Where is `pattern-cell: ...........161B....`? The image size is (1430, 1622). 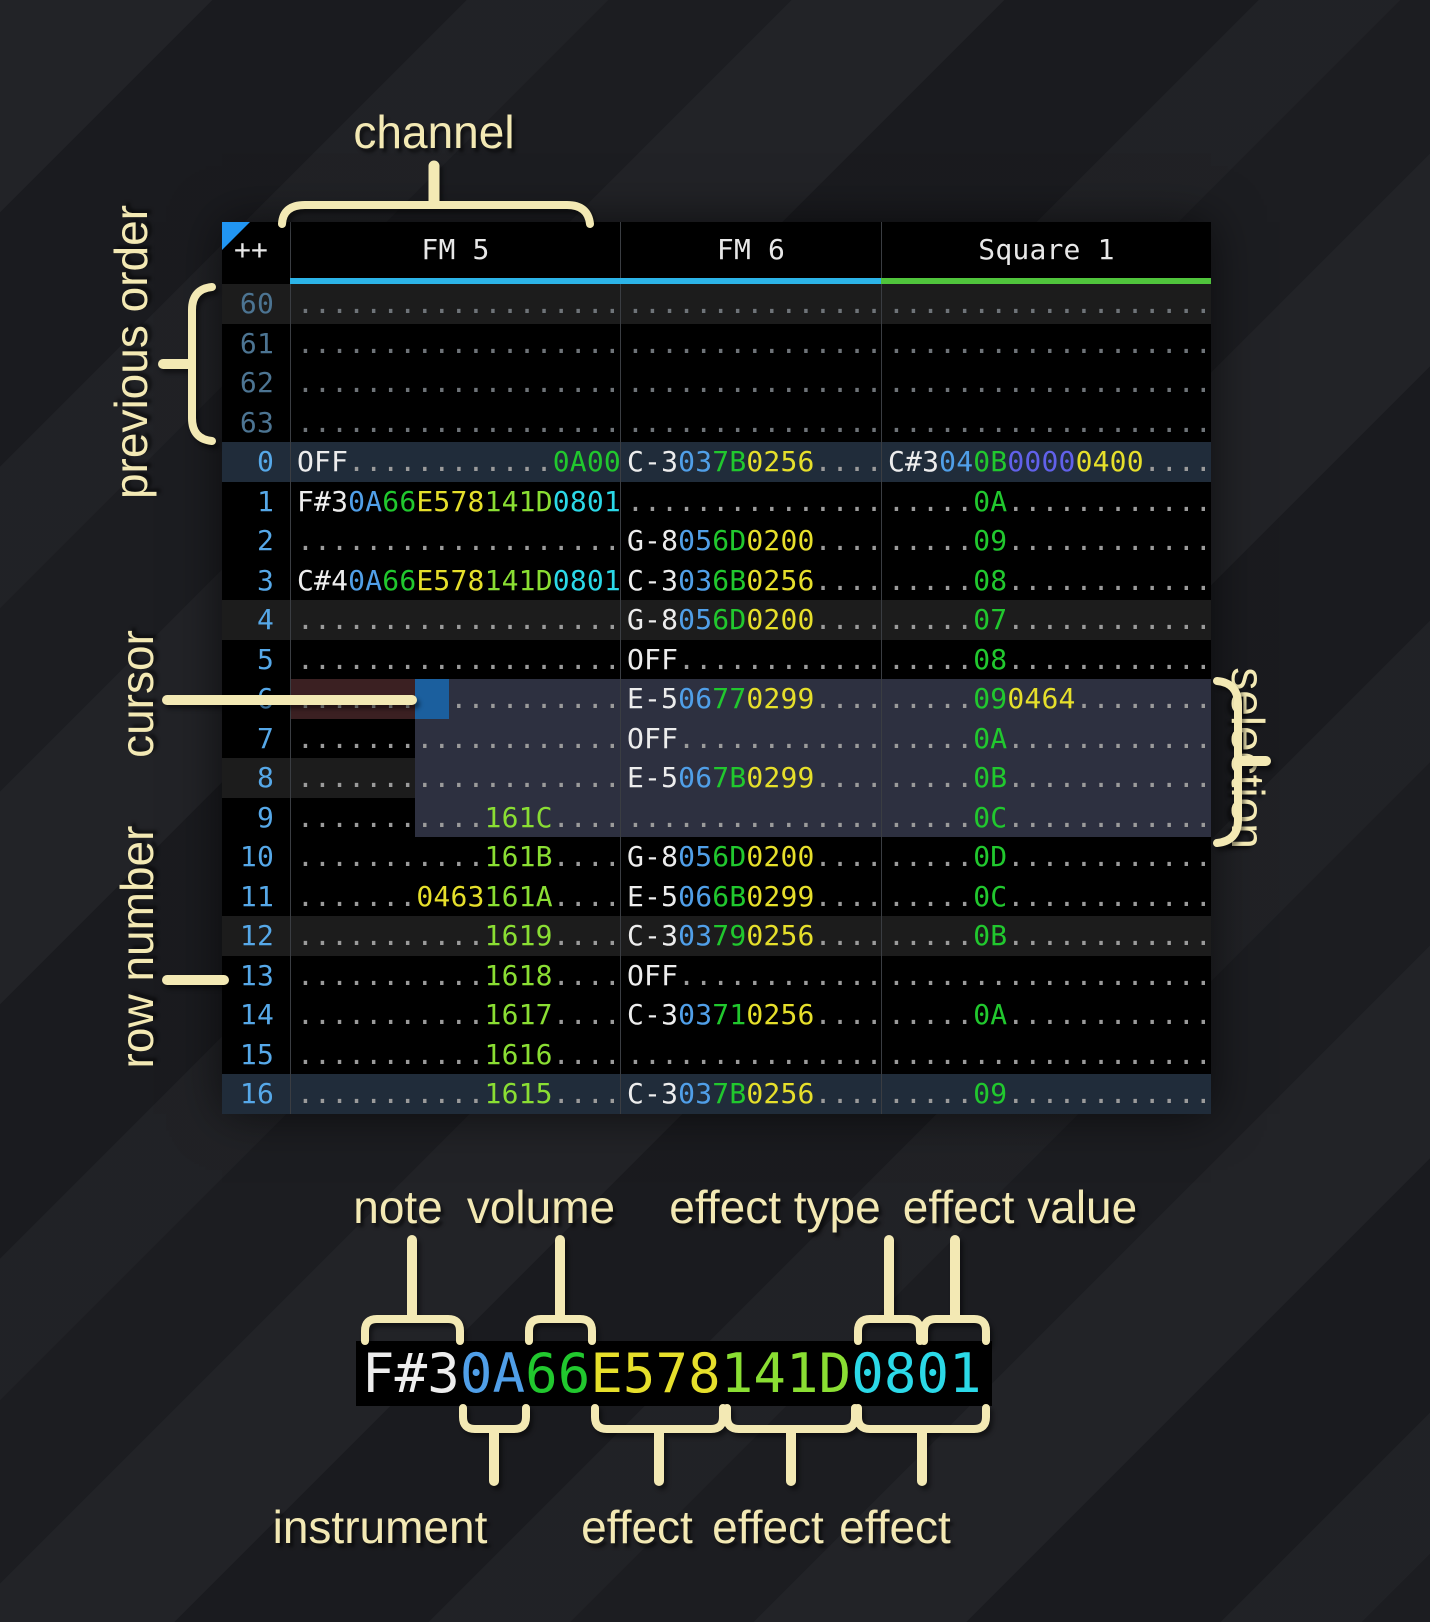 pattern-cell: ...........161B.... is located at coordinates (455, 857).